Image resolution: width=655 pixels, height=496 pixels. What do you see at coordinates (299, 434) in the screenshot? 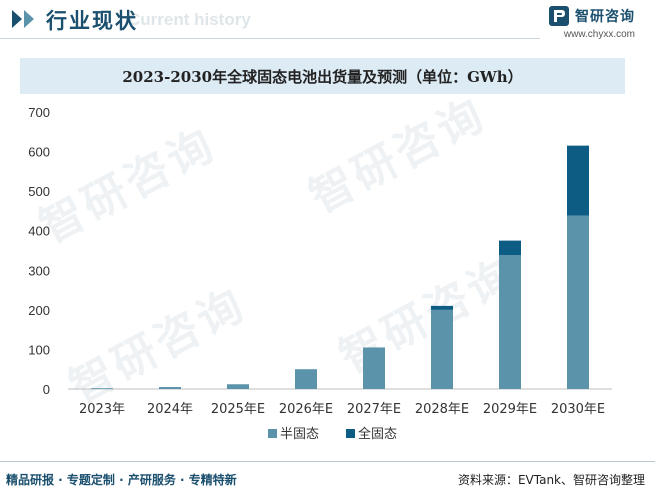
I see `legend-label: 半固态` at bounding box center [299, 434].